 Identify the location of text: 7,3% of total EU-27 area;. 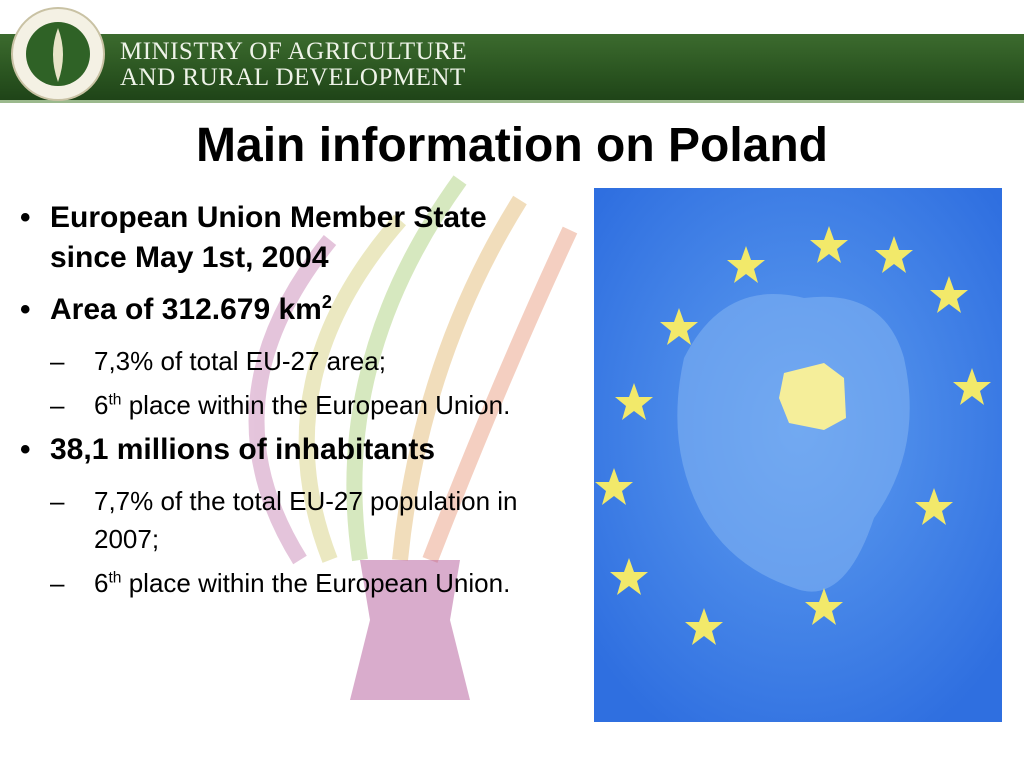
(240, 361).